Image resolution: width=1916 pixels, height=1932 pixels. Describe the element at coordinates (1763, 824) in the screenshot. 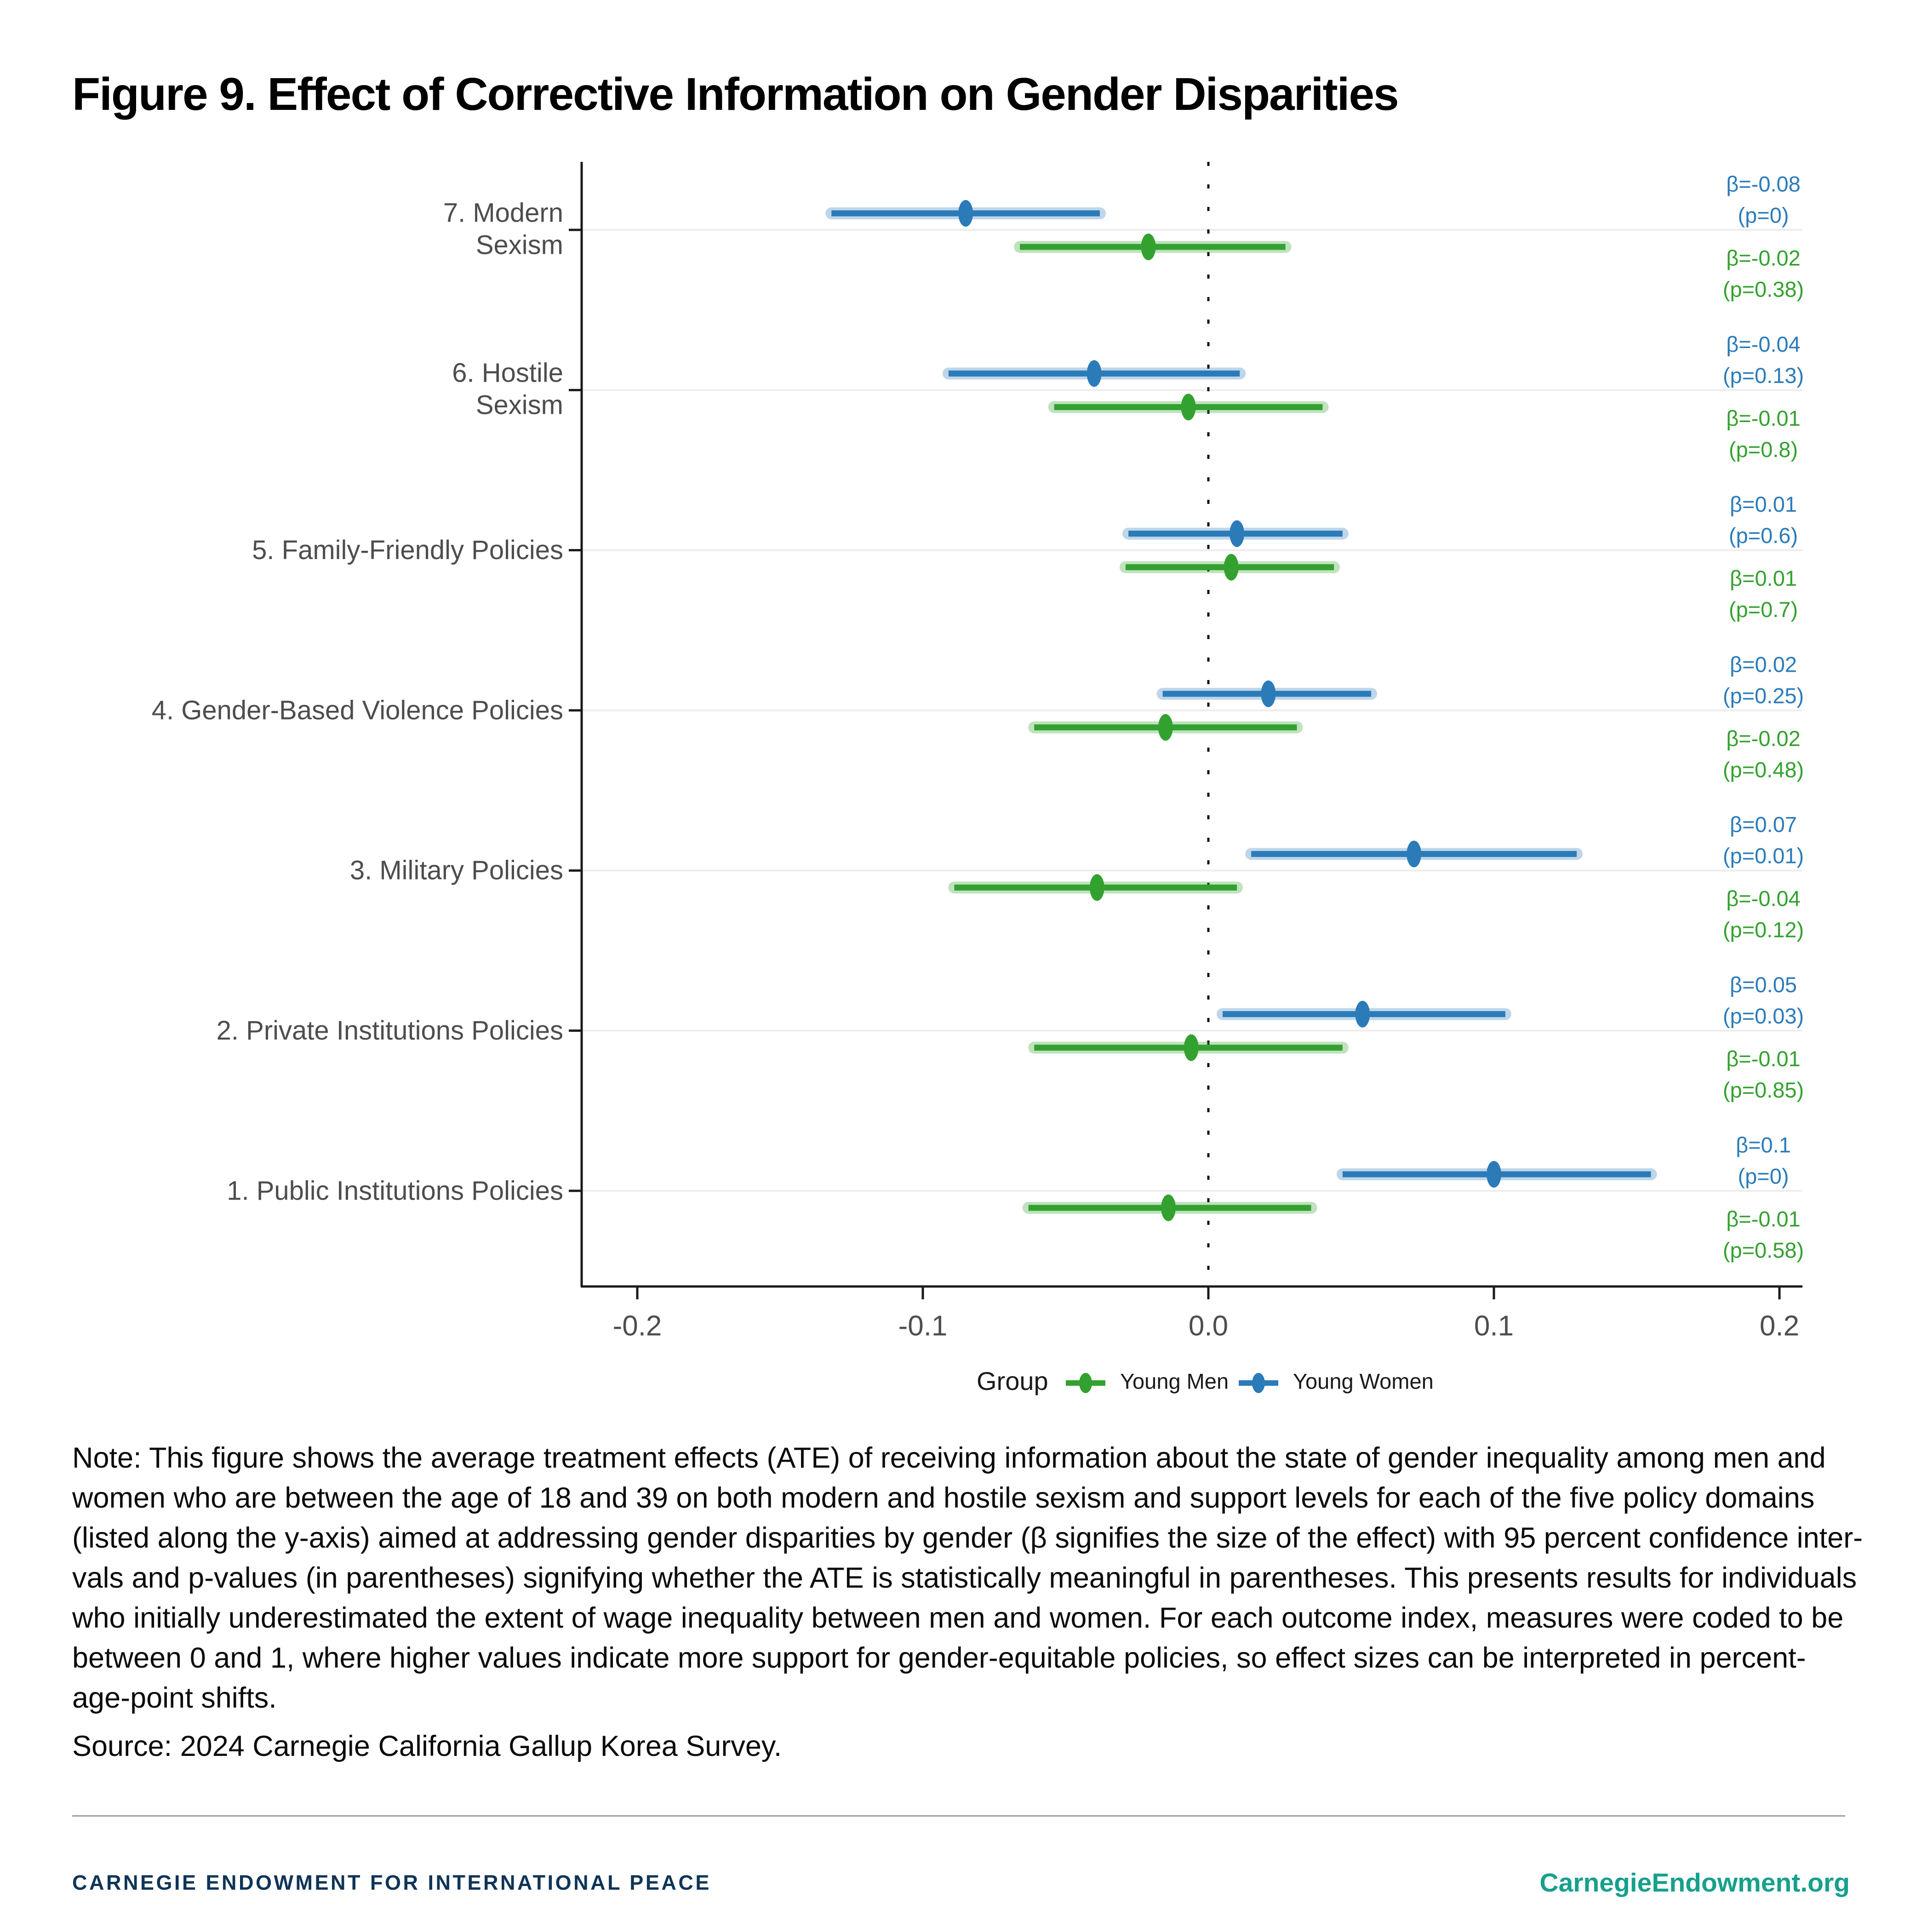

I see `beta-label-young-women: β=0.07` at that location.